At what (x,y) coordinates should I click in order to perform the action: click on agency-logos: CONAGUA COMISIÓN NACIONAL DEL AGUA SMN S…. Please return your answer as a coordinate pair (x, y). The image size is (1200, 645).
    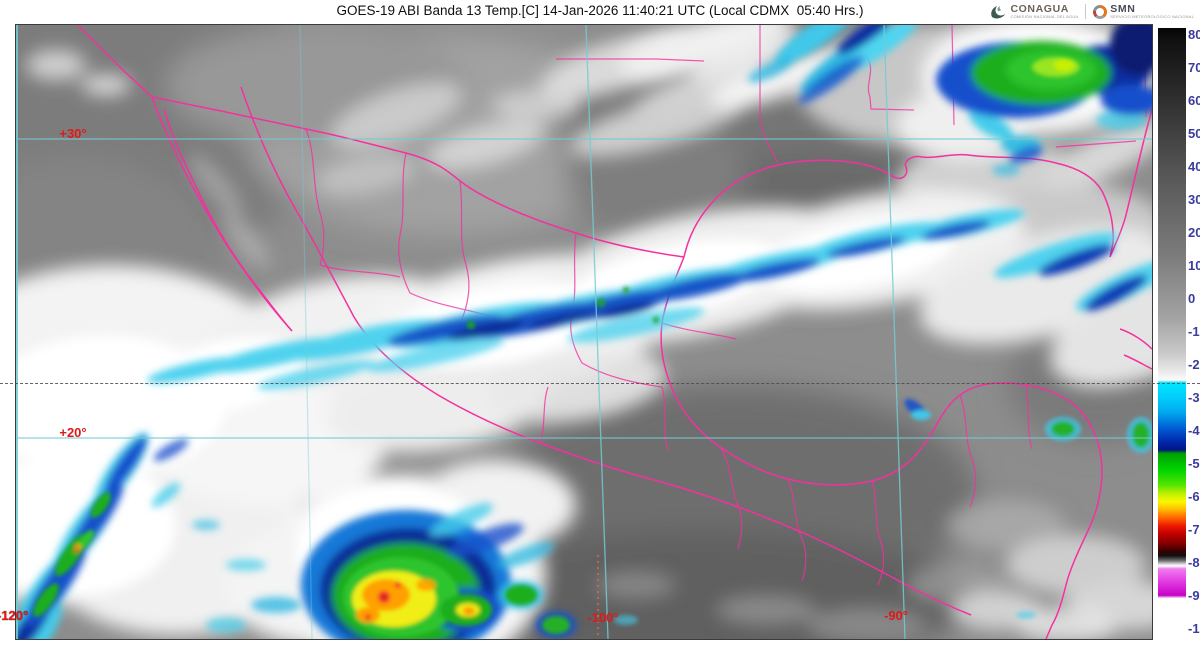
    Looking at the image, I should click on (1088, 11).